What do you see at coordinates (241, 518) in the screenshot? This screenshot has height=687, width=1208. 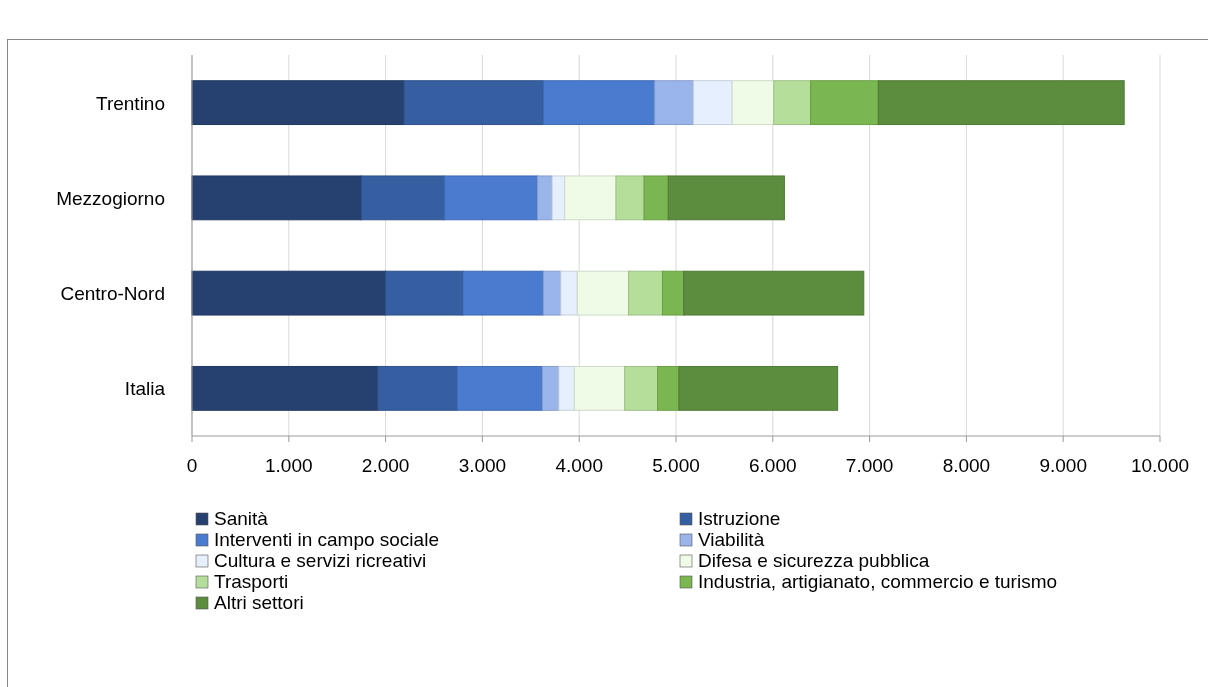 I see `legend-label: Sanità` at bounding box center [241, 518].